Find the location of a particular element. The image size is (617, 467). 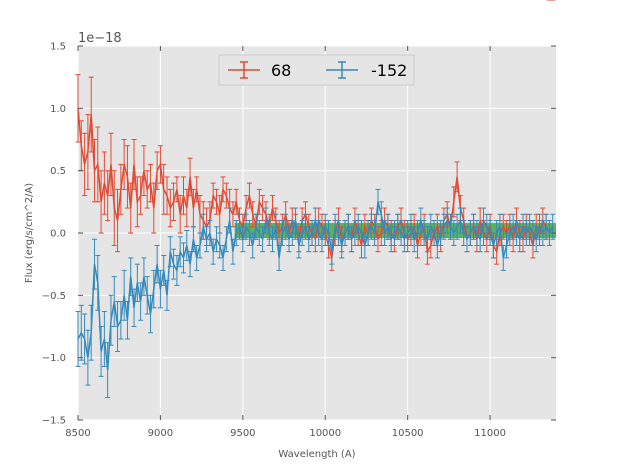

x-tick-label: 9000 is located at coordinates (160, 433).